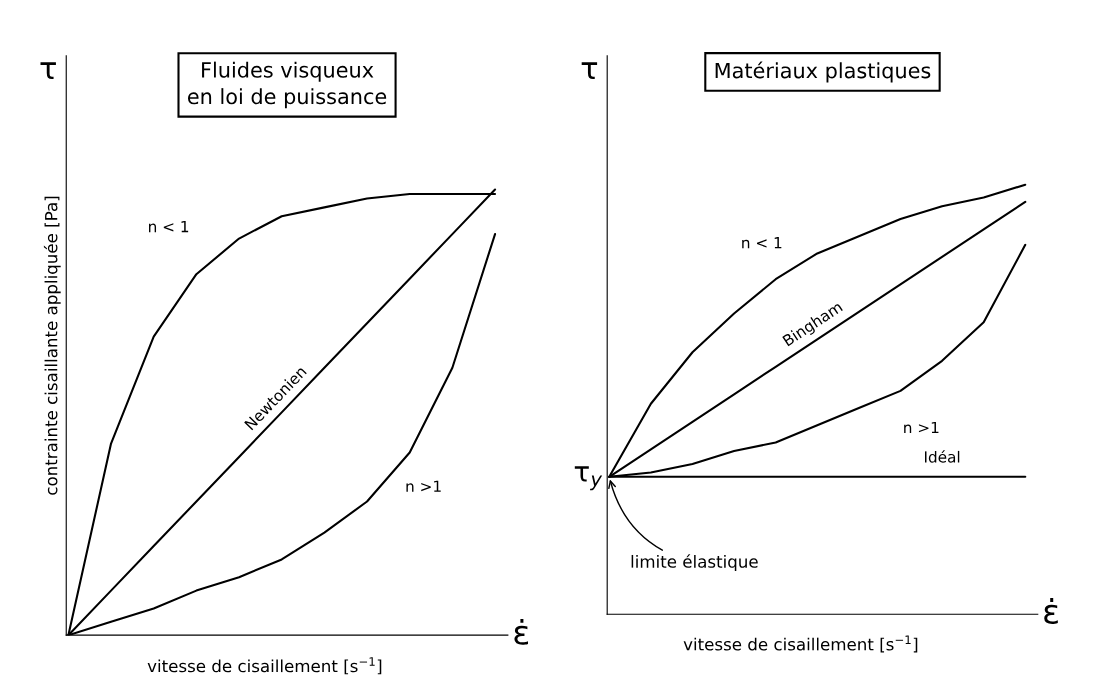 This screenshot has height=698, width=1104. Describe the element at coordinates (288, 71) in the screenshot. I see `chart-title: Fluides visqueux` at that location.